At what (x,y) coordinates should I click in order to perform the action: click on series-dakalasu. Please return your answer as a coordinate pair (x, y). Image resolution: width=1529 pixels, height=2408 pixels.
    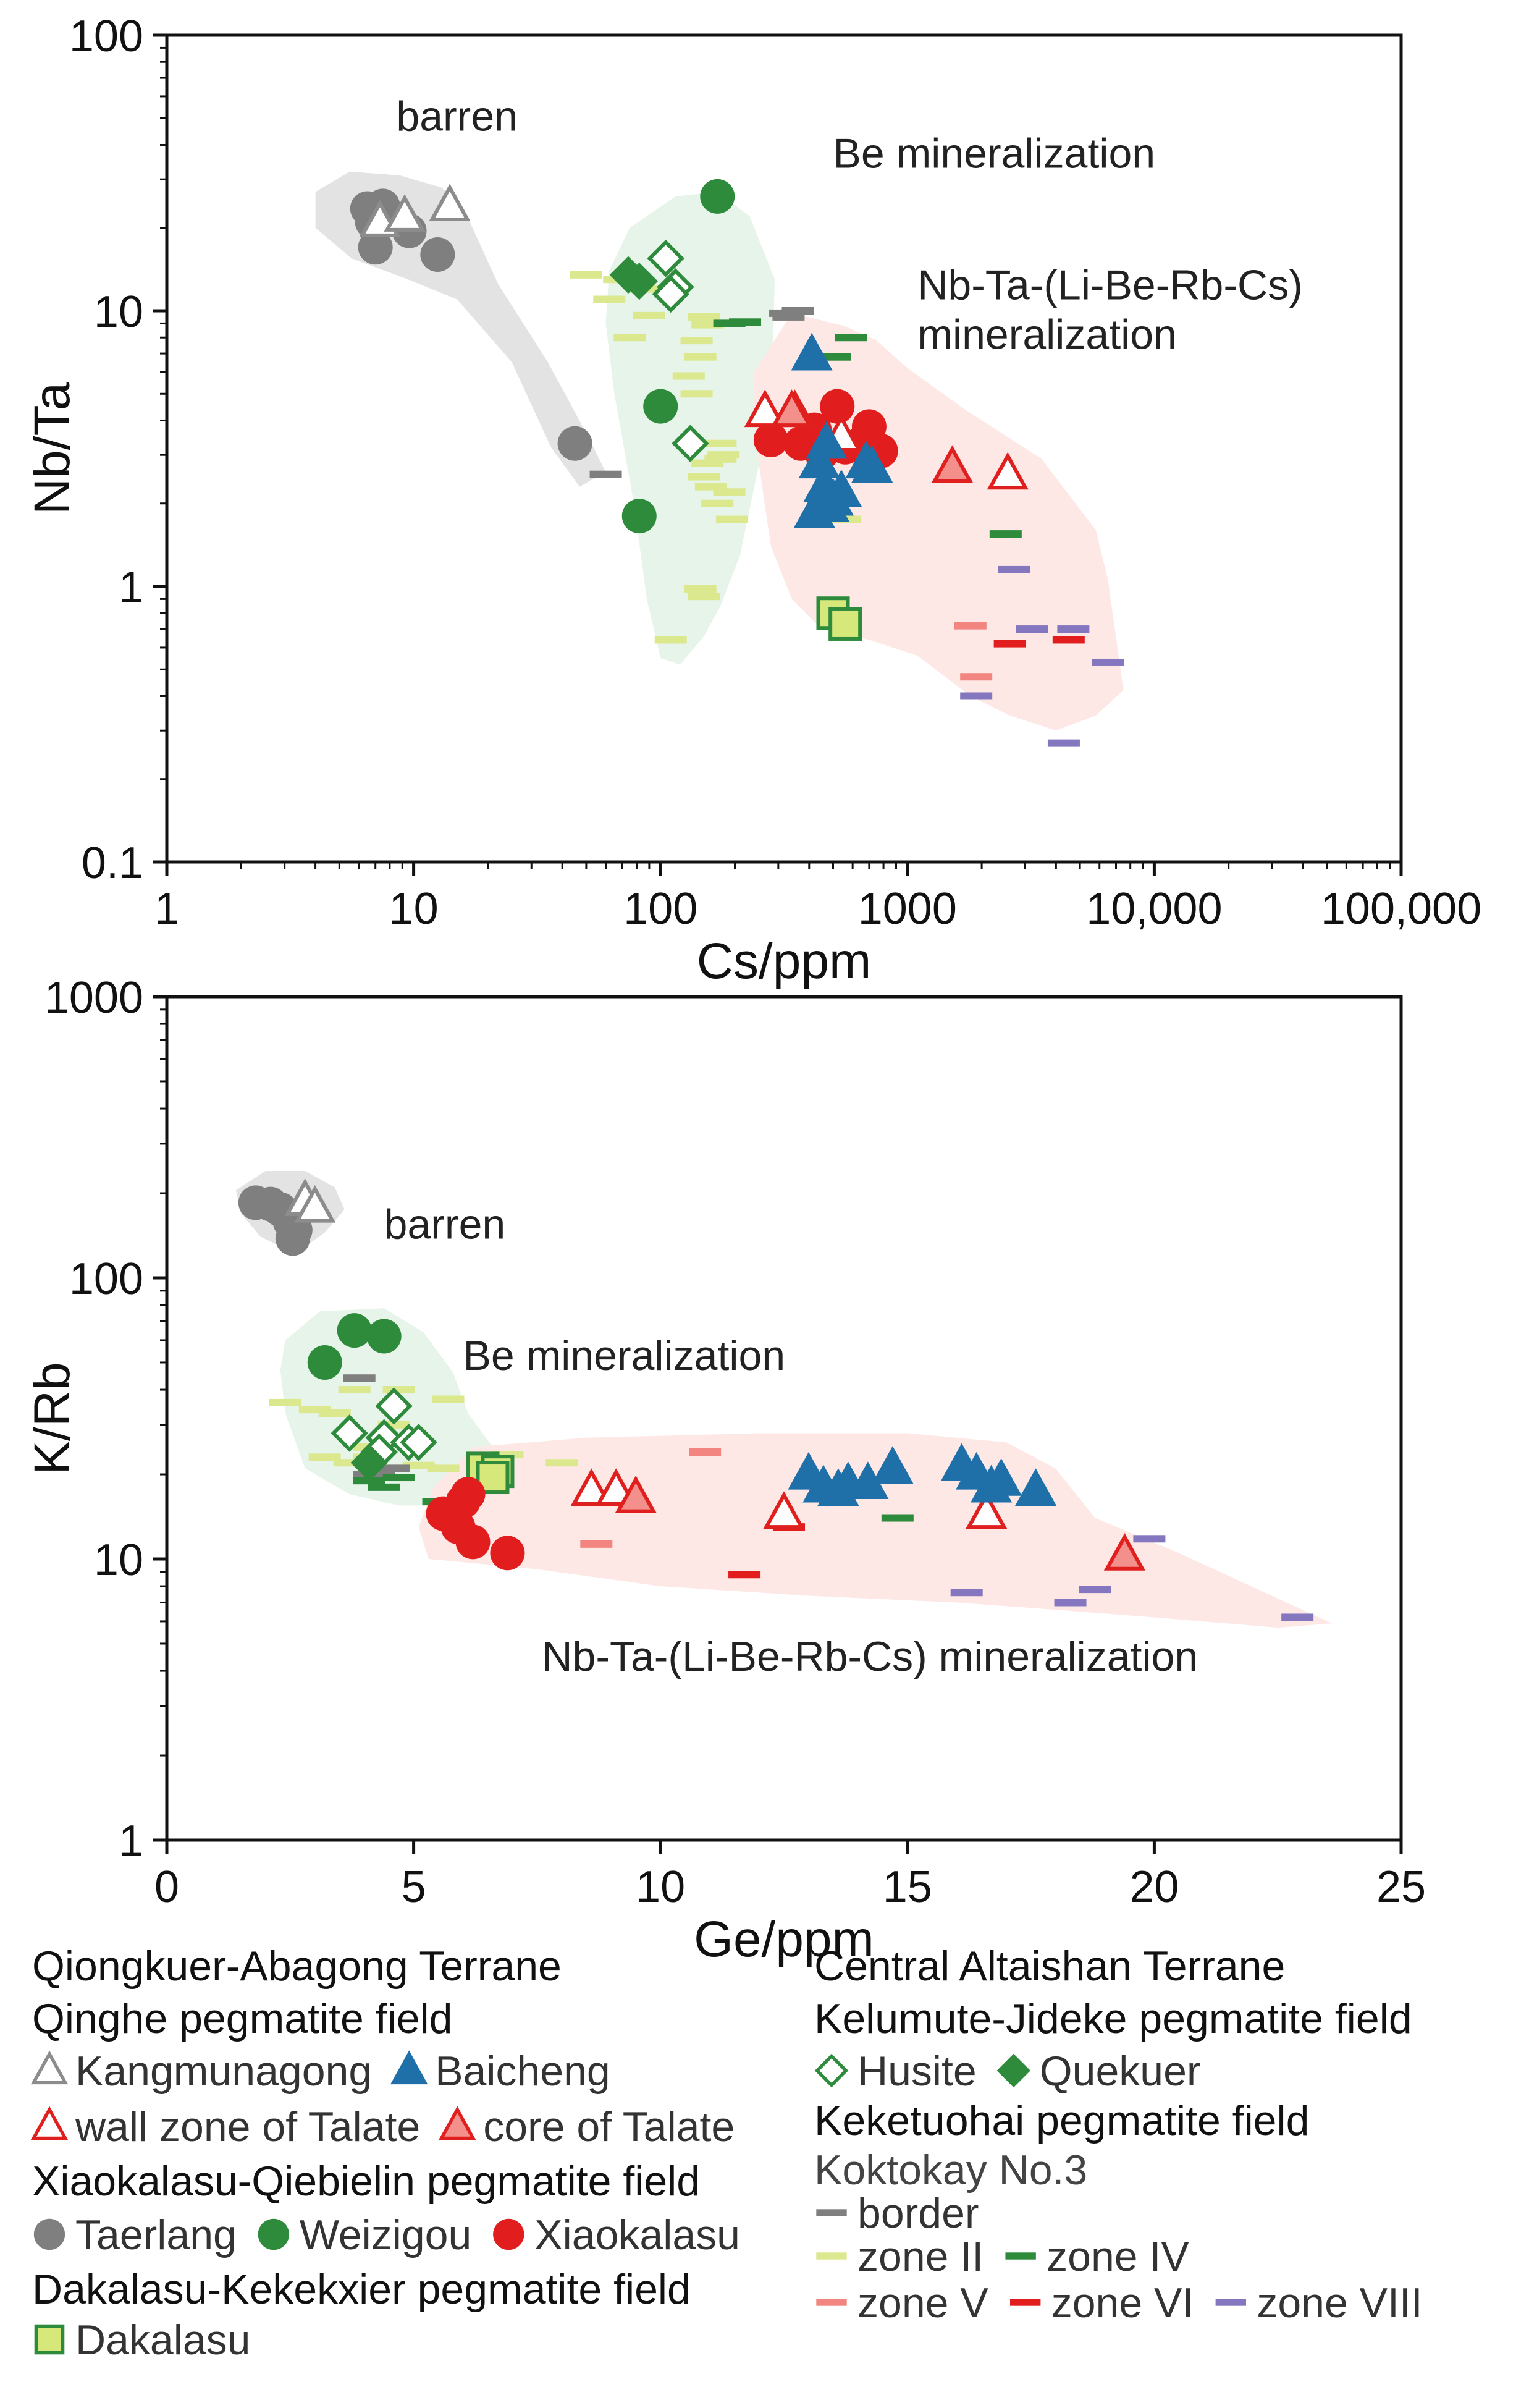
    Looking at the image, I should click on (839, 618).